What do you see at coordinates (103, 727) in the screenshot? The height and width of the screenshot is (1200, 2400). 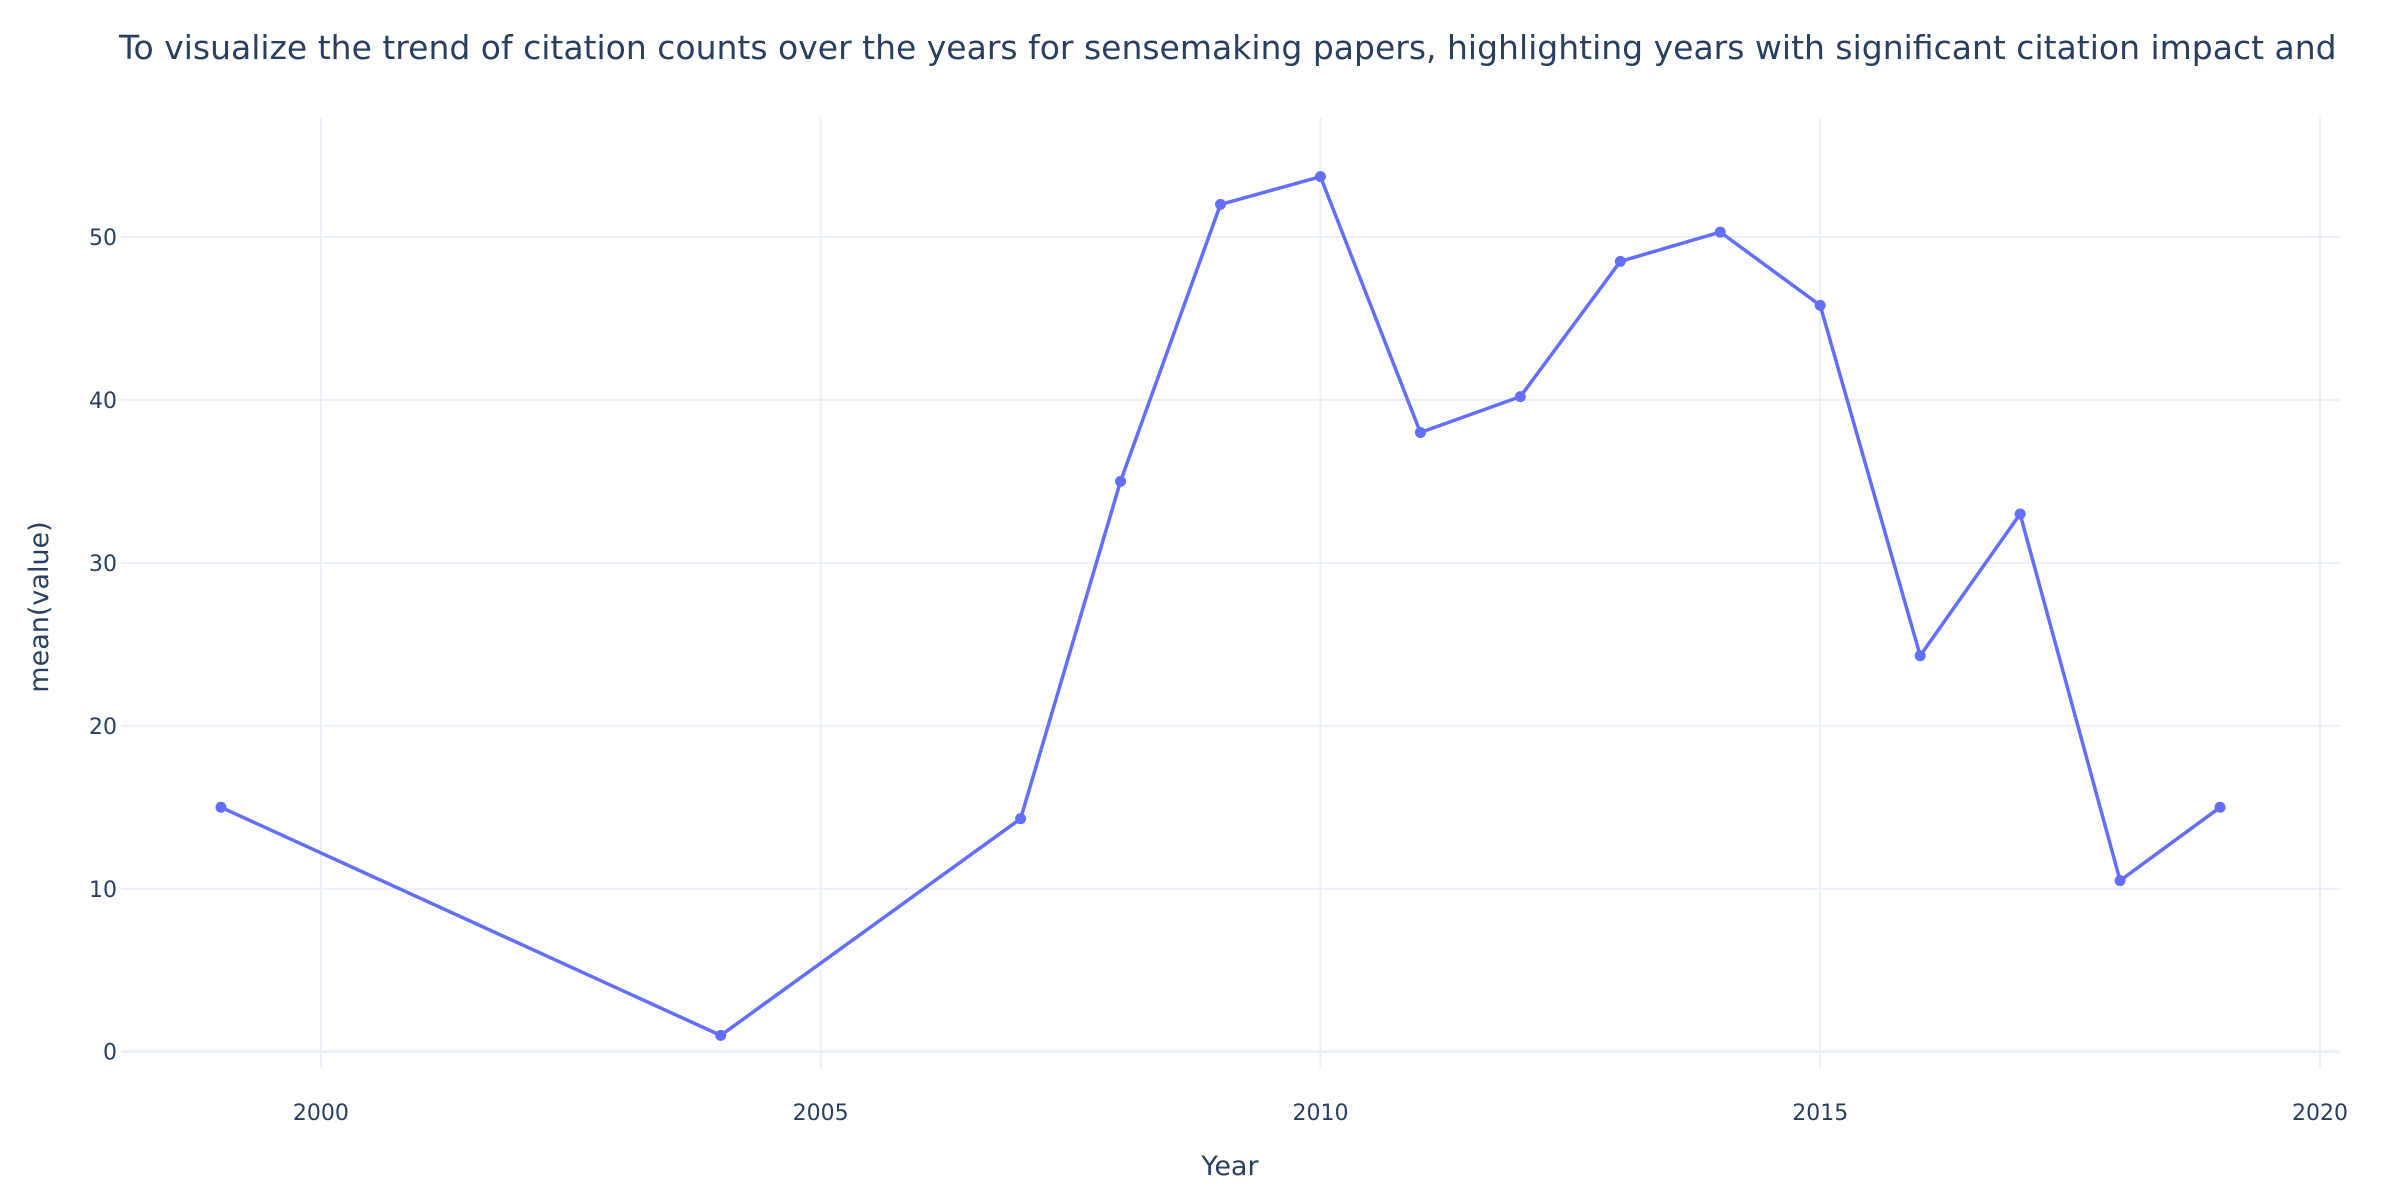 I see `y-tick-label: 20` at bounding box center [103, 727].